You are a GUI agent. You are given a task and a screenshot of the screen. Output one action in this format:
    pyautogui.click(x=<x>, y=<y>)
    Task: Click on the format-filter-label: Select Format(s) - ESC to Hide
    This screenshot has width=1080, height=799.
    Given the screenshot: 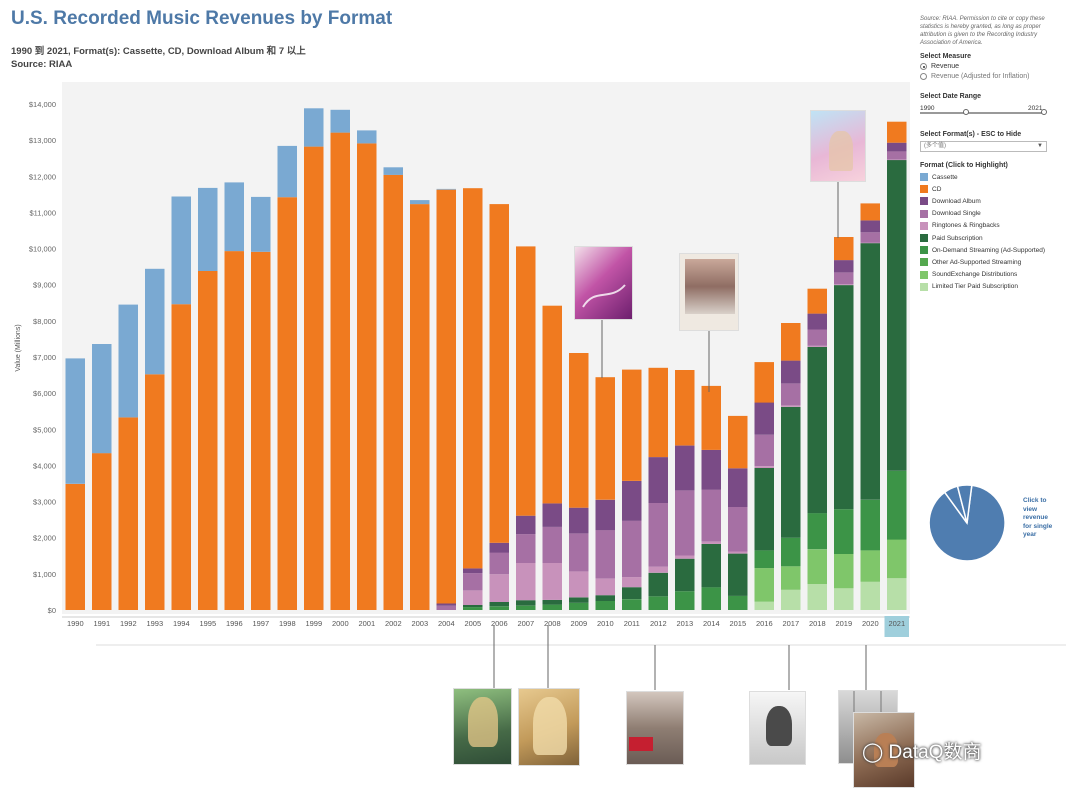 What is the action you would take?
    pyautogui.click(x=971, y=134)
    